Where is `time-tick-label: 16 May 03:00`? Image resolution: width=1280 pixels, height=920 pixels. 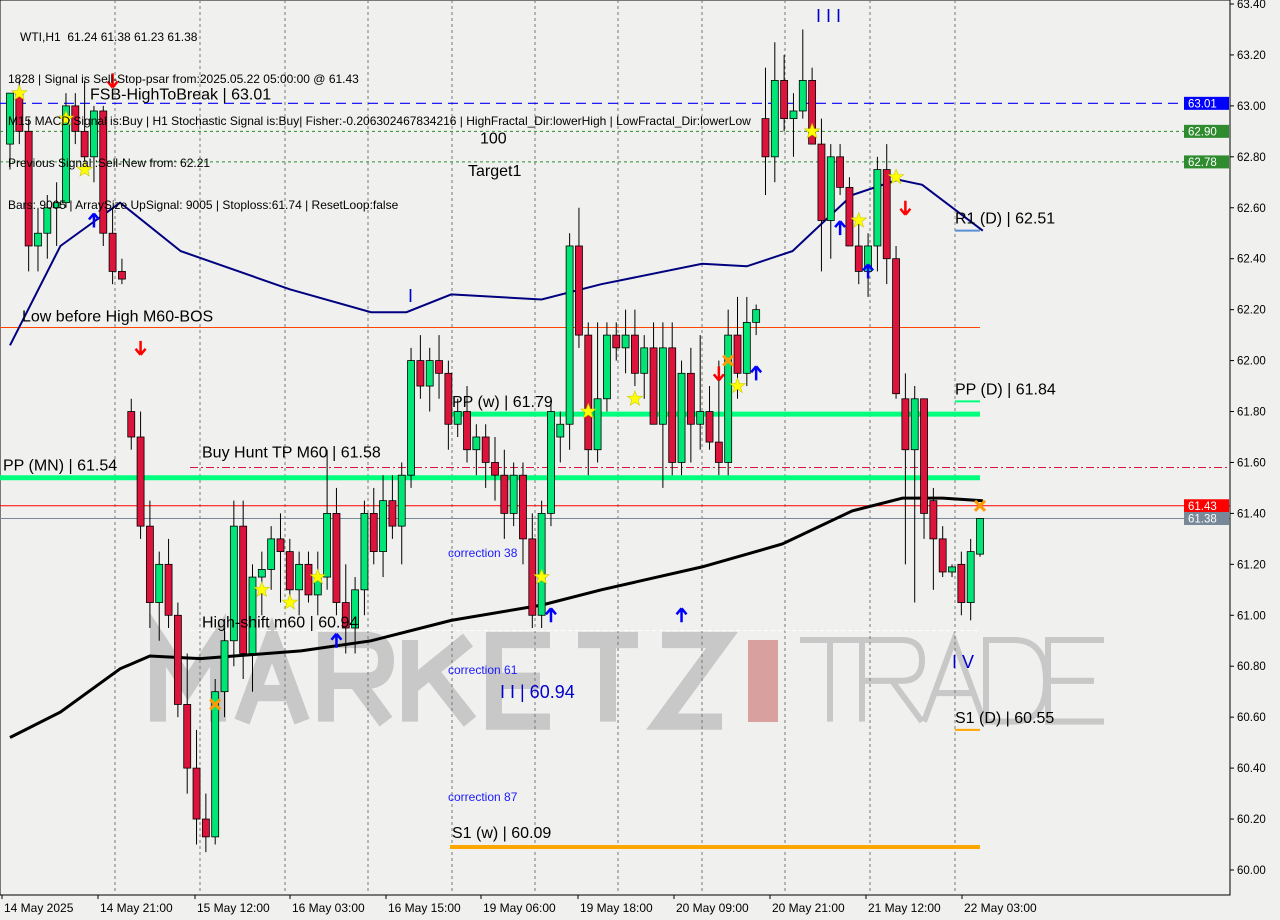
time-tick-label: 16 May 03:00 is located at coordinates (328, 908).